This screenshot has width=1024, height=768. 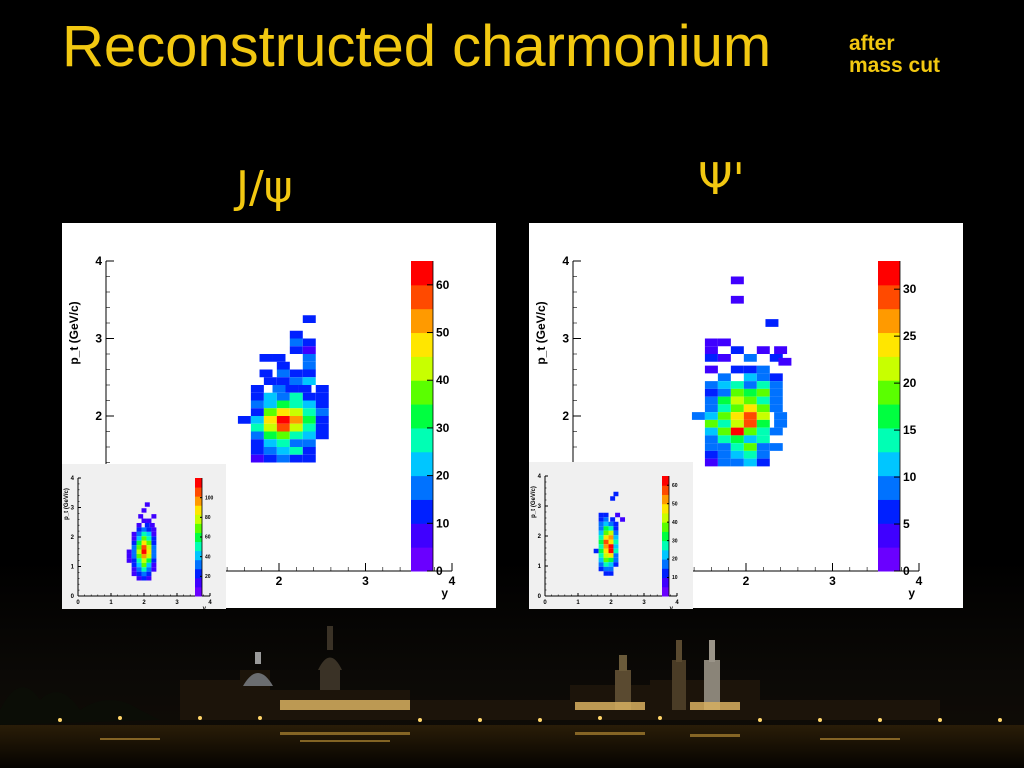 What do you see at coordinates (443, 428) in the screenshot?
I see `z-tick-label: 30` at bounding box center [443, 428].